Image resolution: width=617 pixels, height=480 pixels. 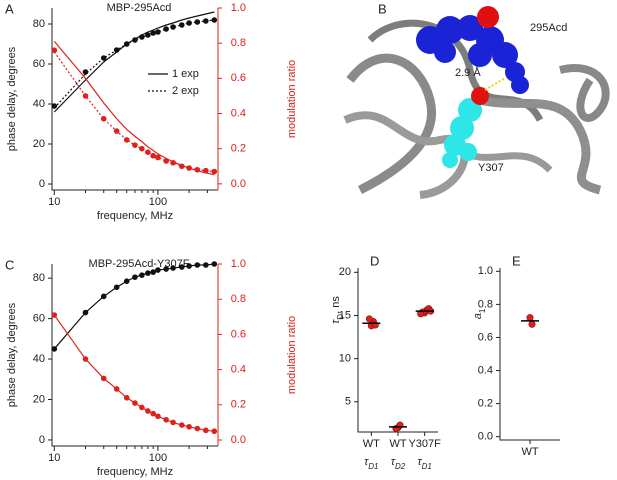 What do you see at coordinates (424, 444) in the screenshot?
I see `x-tick-label: Y307F` at bounding box center [424, 444].